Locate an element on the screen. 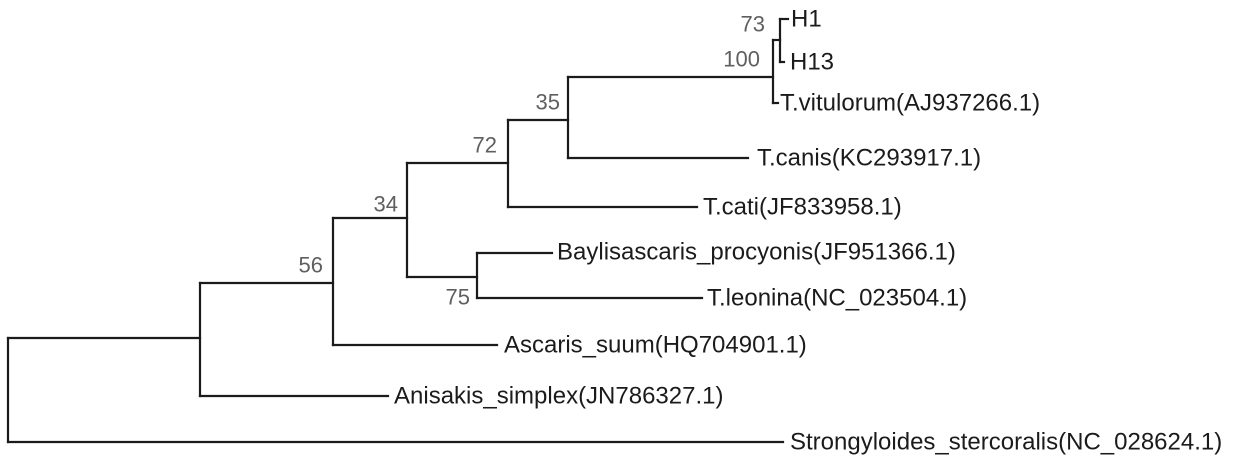  taxon-label: H1 is located at coordinates (806, 19).